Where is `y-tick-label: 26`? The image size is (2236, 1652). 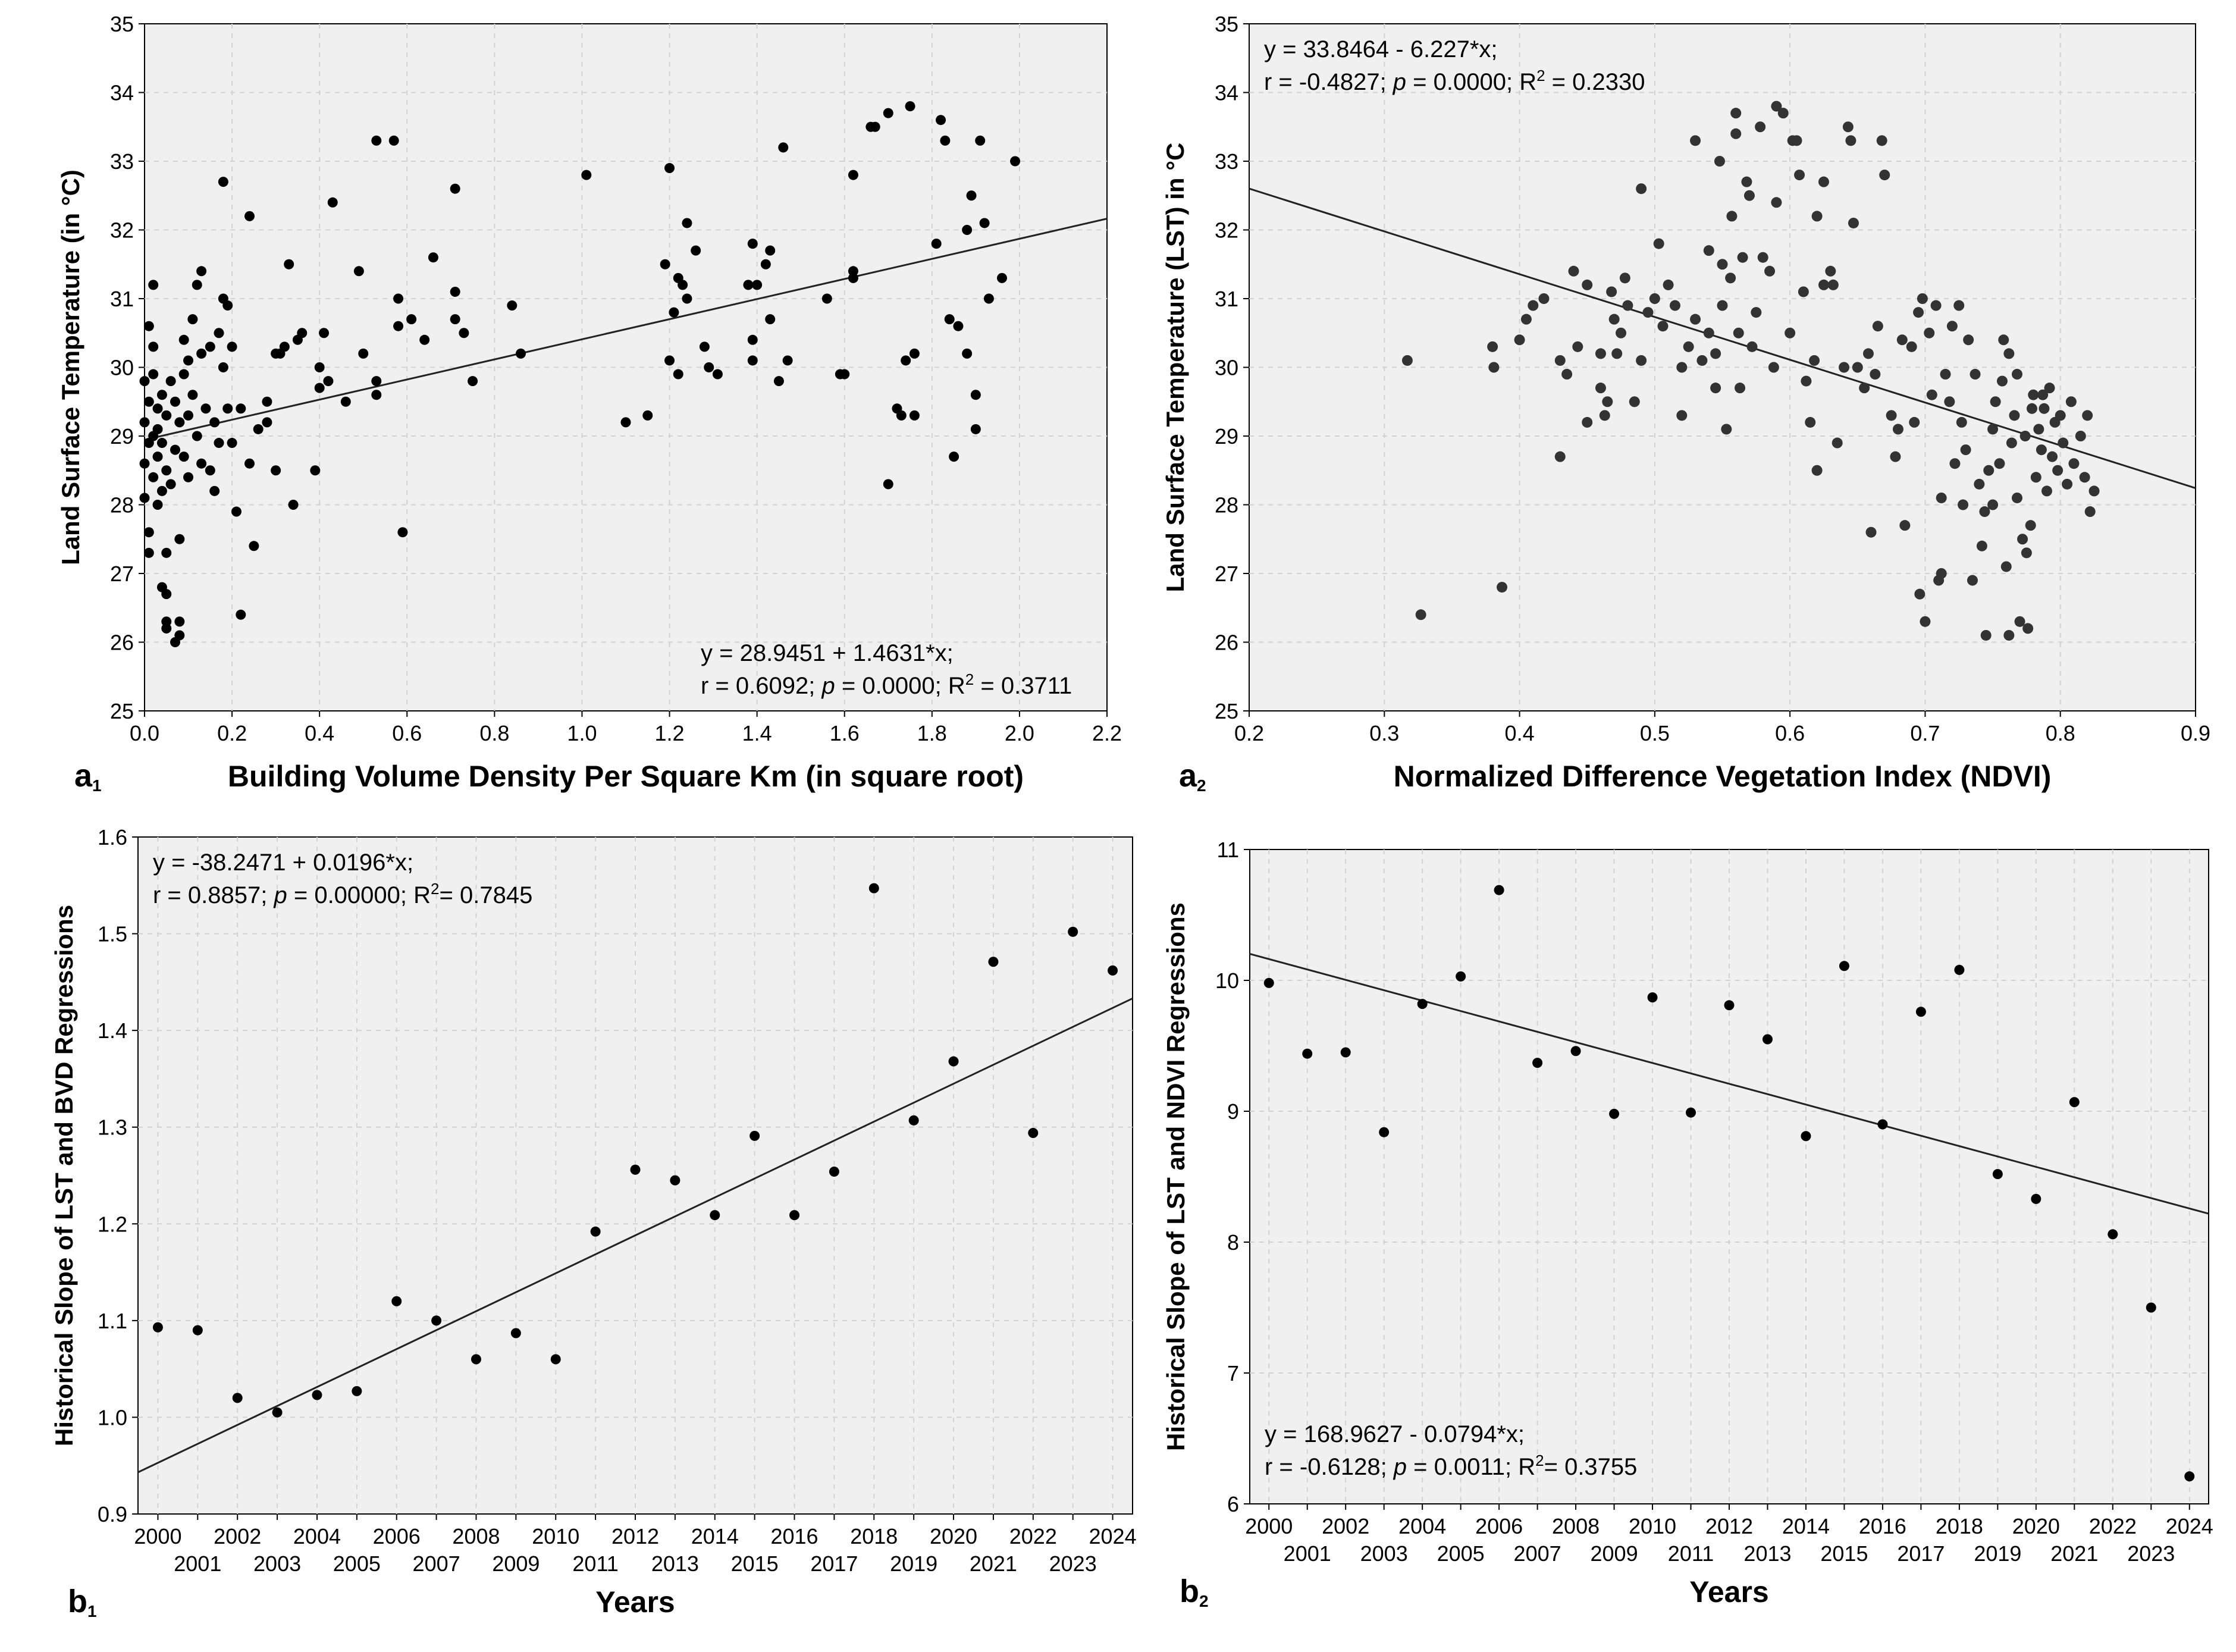
y-tick-label: 26 is located at coordinates (122, 643).